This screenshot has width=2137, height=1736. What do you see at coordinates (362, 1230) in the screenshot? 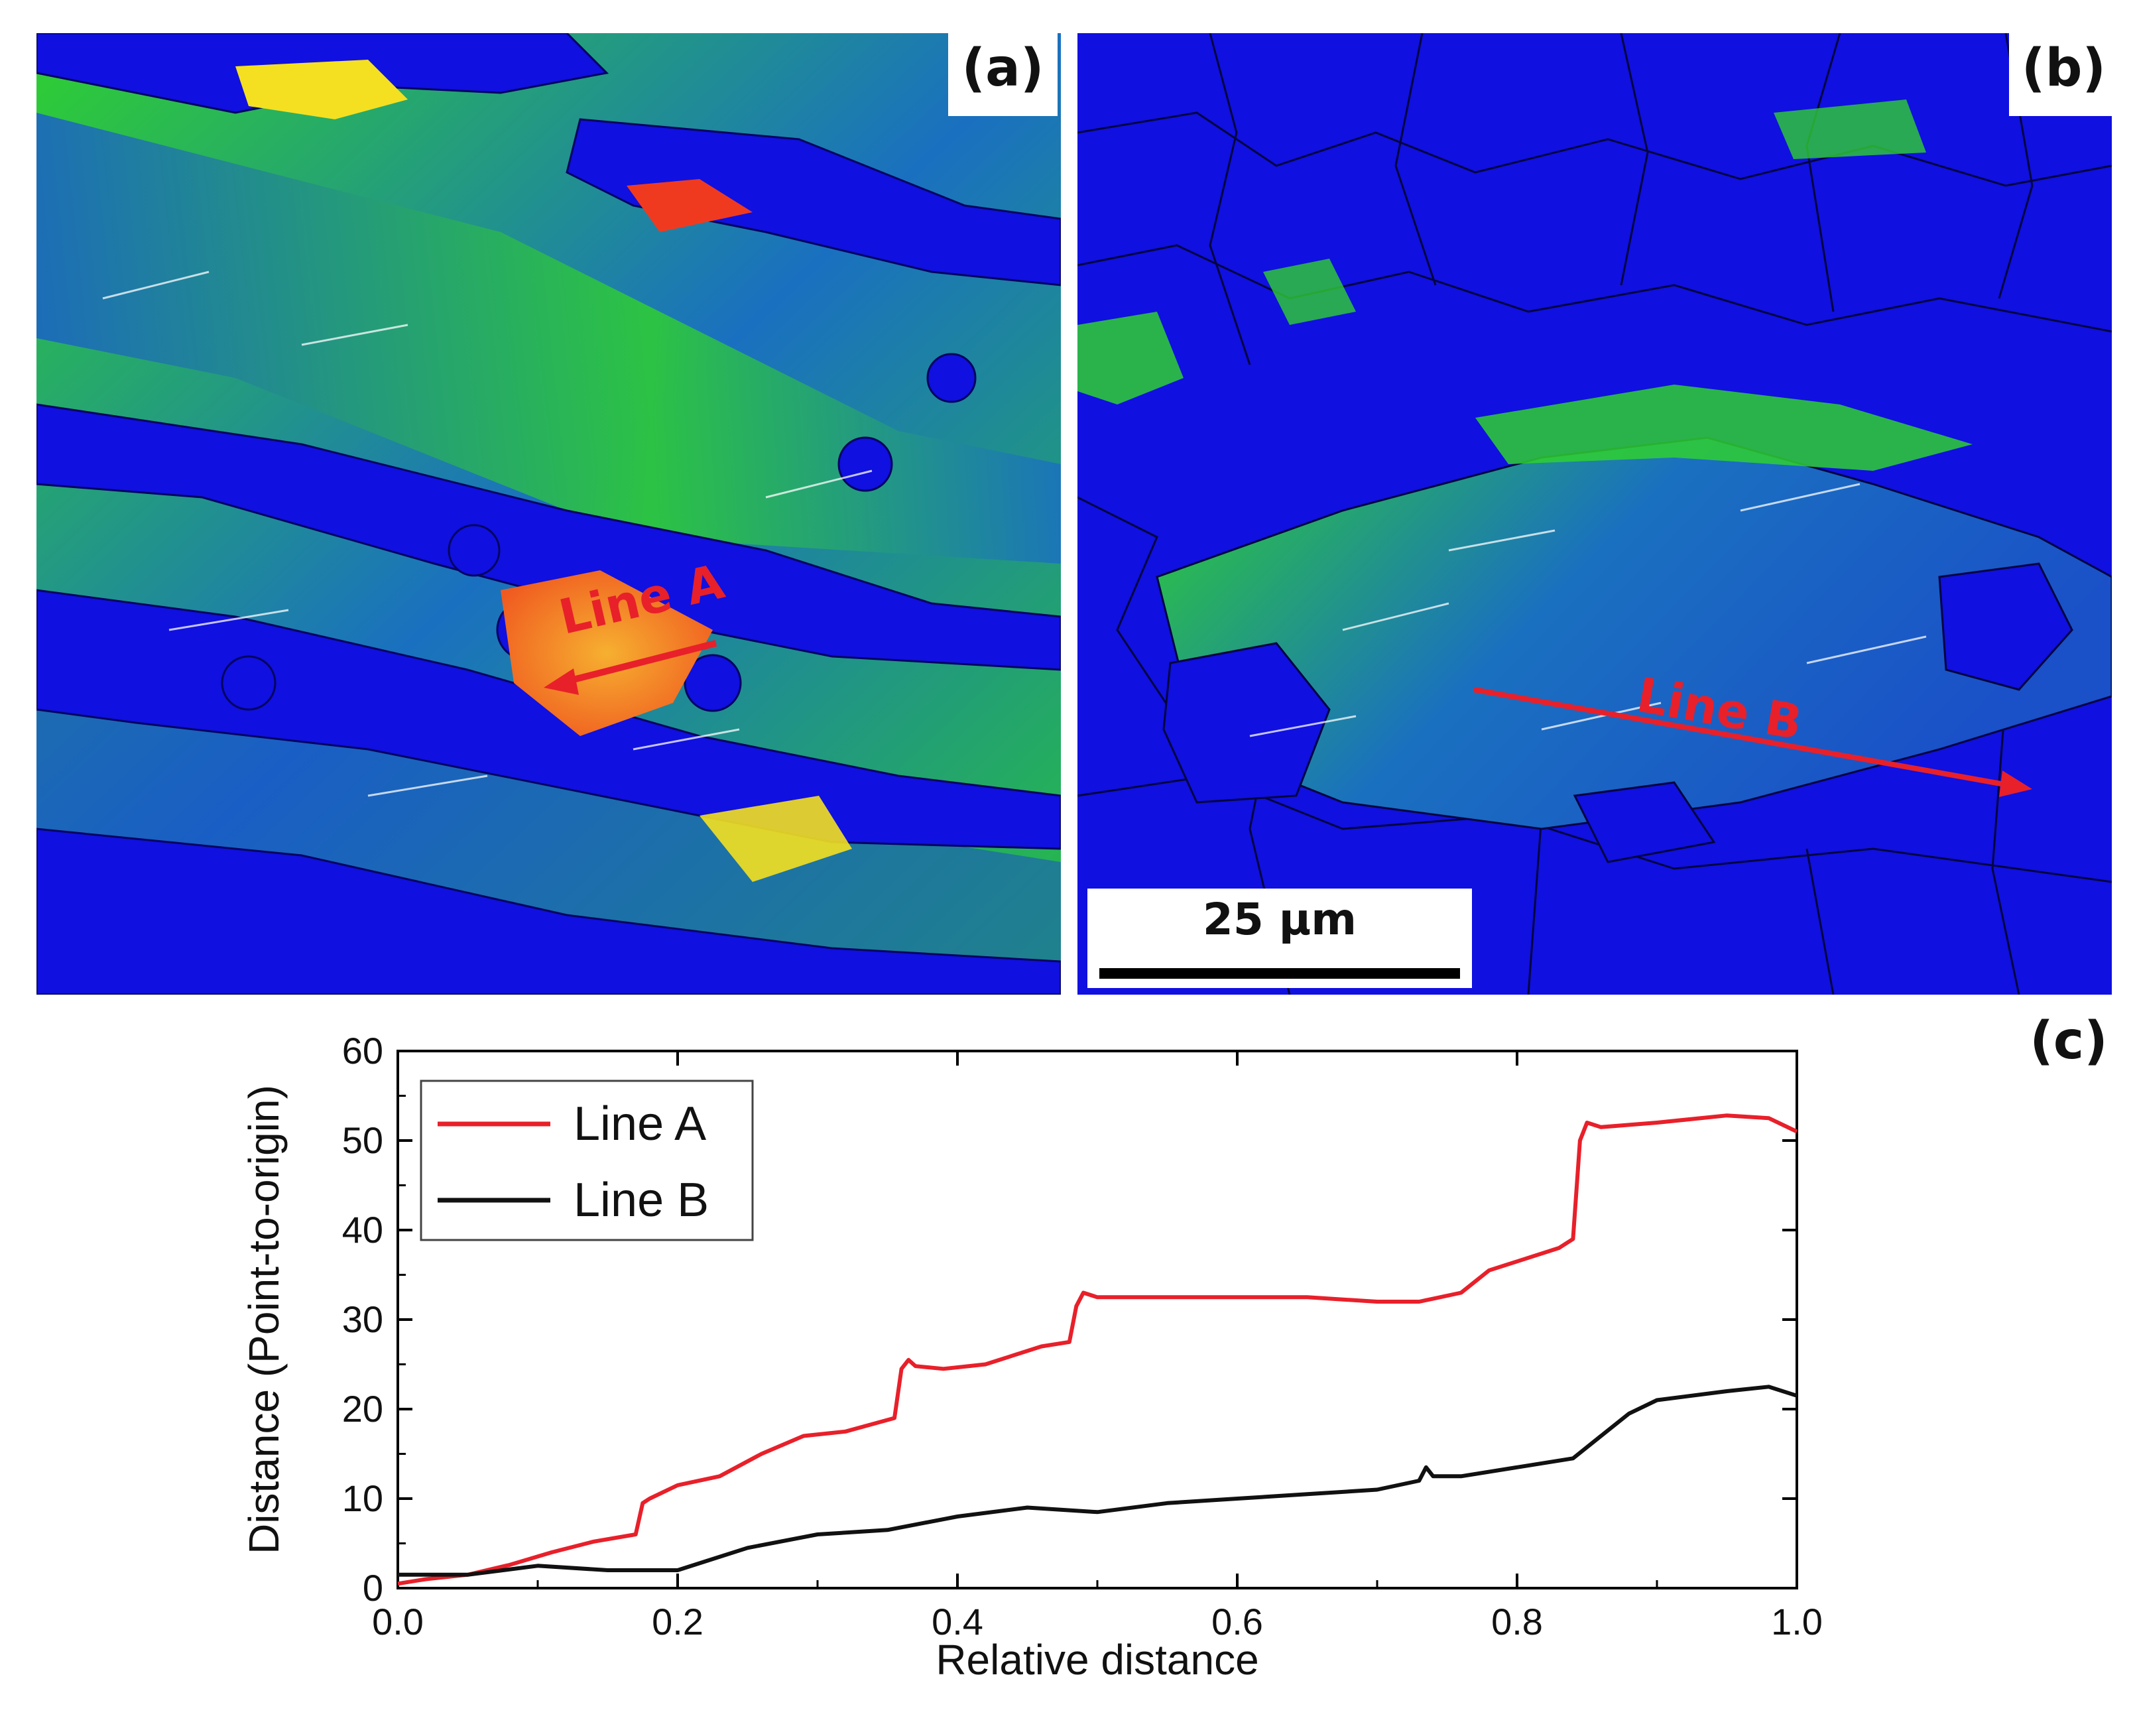
I see `y-tick-label: 40` at bounding box center [362, 1230].